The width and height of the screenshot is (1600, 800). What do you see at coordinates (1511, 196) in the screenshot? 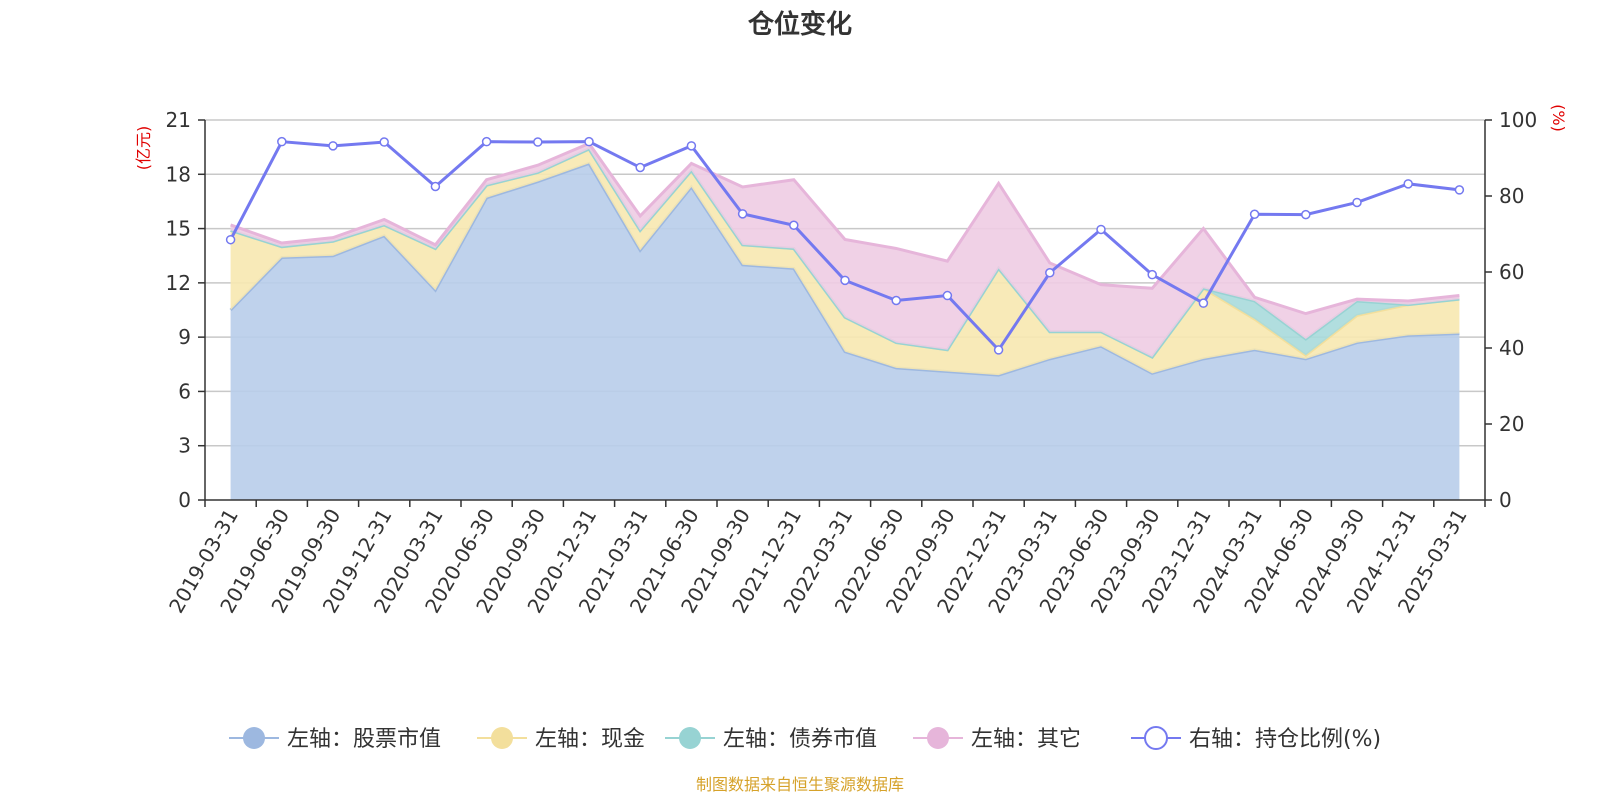
I see `right-tick-label: 80` at bounding box center [1511, 196].